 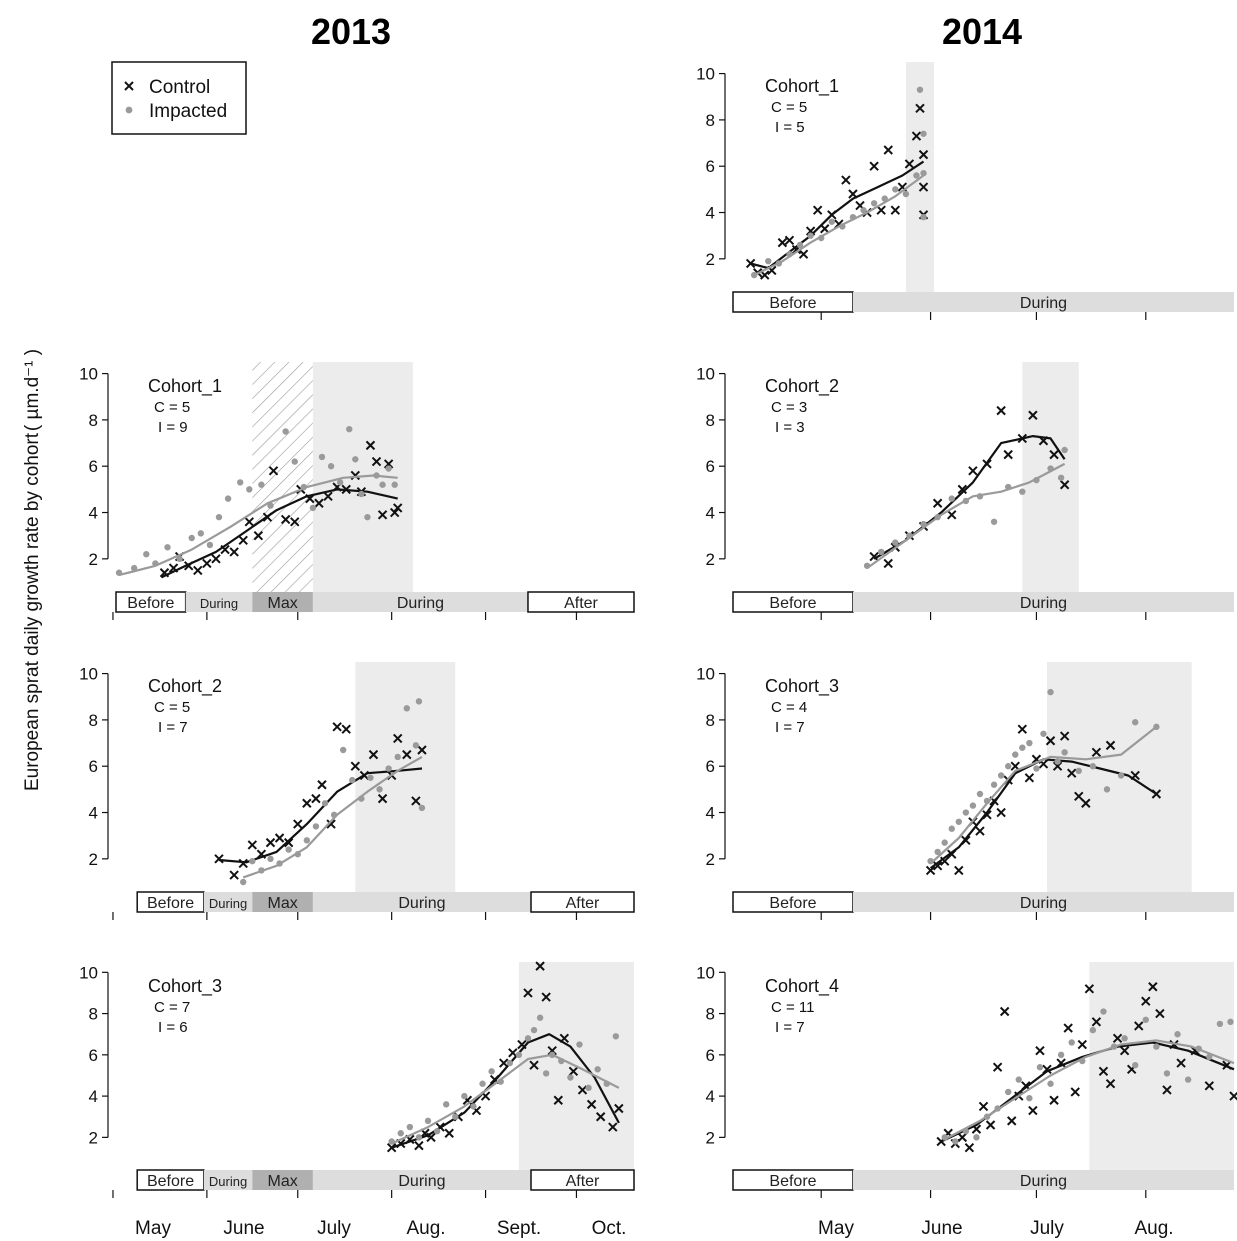 I want to click on phase-label-2014-cohort-3-0: Before, so click(x=792, y=903).